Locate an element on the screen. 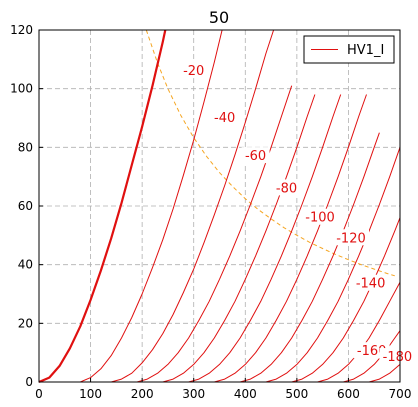  legend-label: HV1_I is located at coordinates (365, 50).